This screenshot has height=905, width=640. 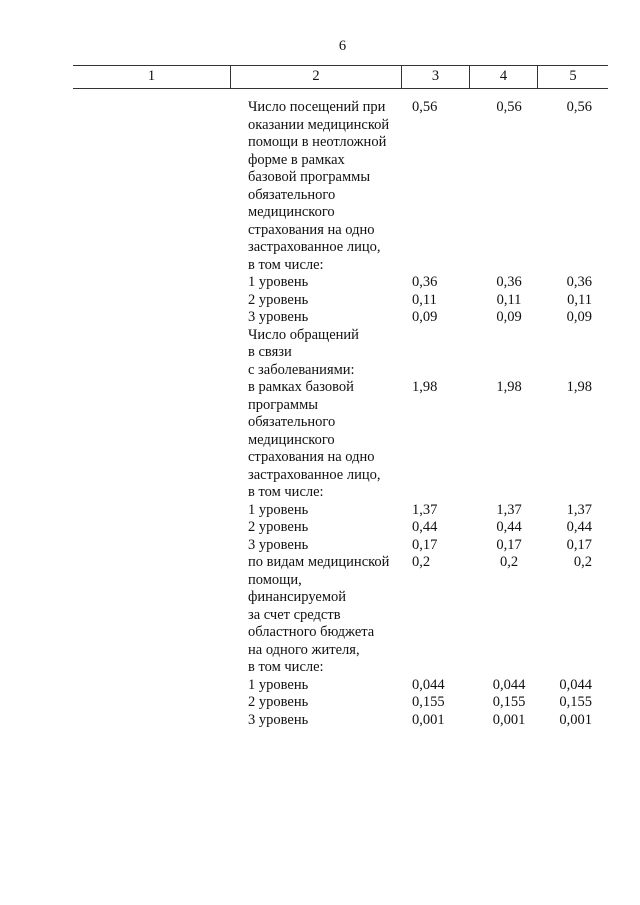 What do you see at coordinates (320, 686) in the screenshot?
I see `table-row: 1 уровень 0,044 0,044 0,044` at bounding box center [320, 686].